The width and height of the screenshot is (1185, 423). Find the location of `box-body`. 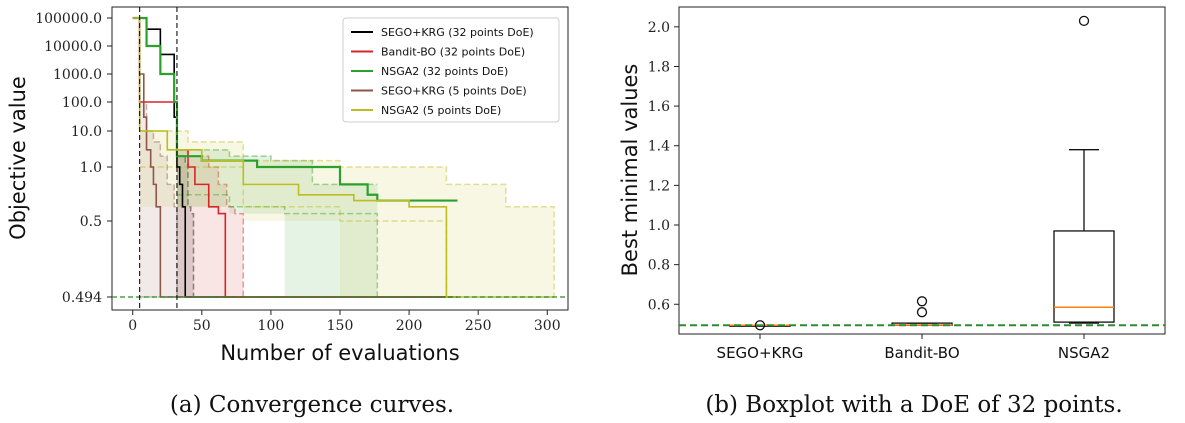

box-body is located at coordinates (1084, 276).